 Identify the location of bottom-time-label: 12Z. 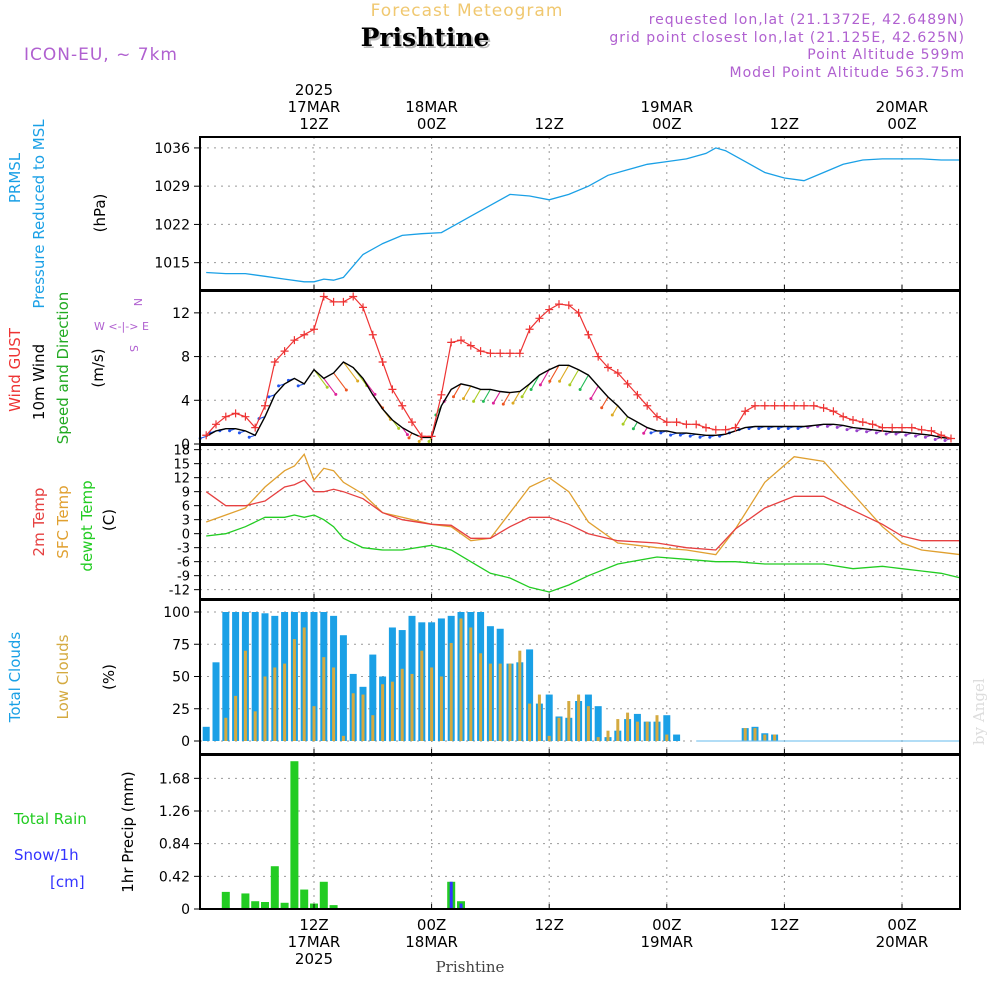
(549, 925).